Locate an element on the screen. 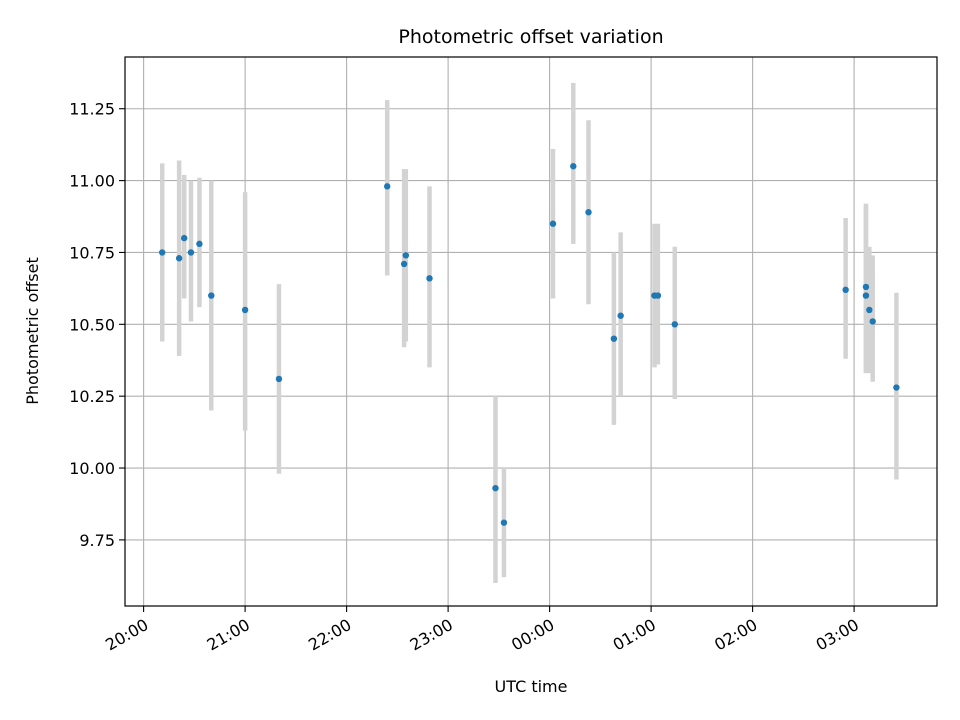 The image size is (960, 720). chart-title: Photometric offset variation is located at coordinates (530, 37).